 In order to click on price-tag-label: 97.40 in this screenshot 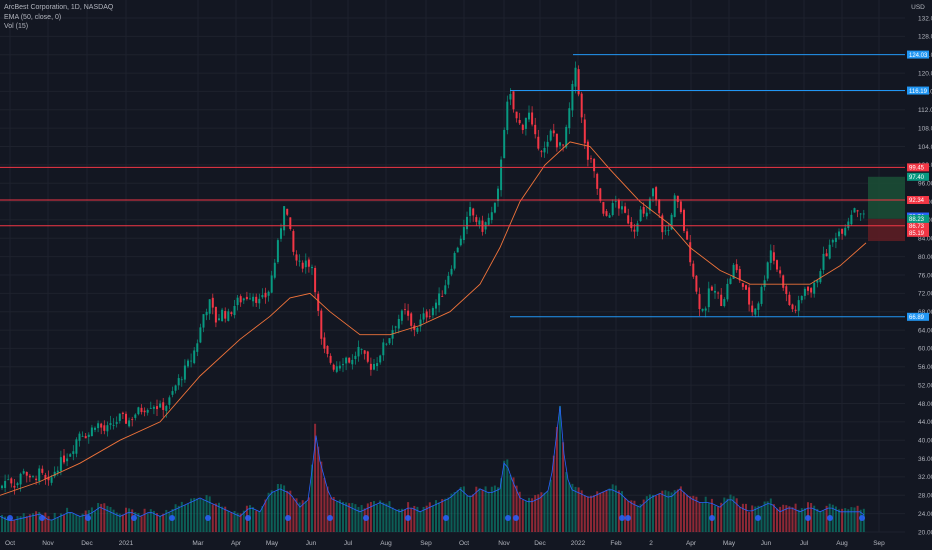, I will do `click(917, 178)`.